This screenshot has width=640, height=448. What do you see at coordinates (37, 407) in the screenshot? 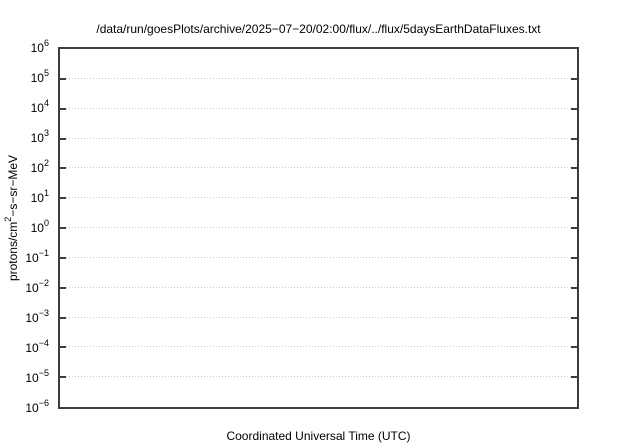
I see `y-tick-label: 10⁻⁶` at bounding box center [37, 407].